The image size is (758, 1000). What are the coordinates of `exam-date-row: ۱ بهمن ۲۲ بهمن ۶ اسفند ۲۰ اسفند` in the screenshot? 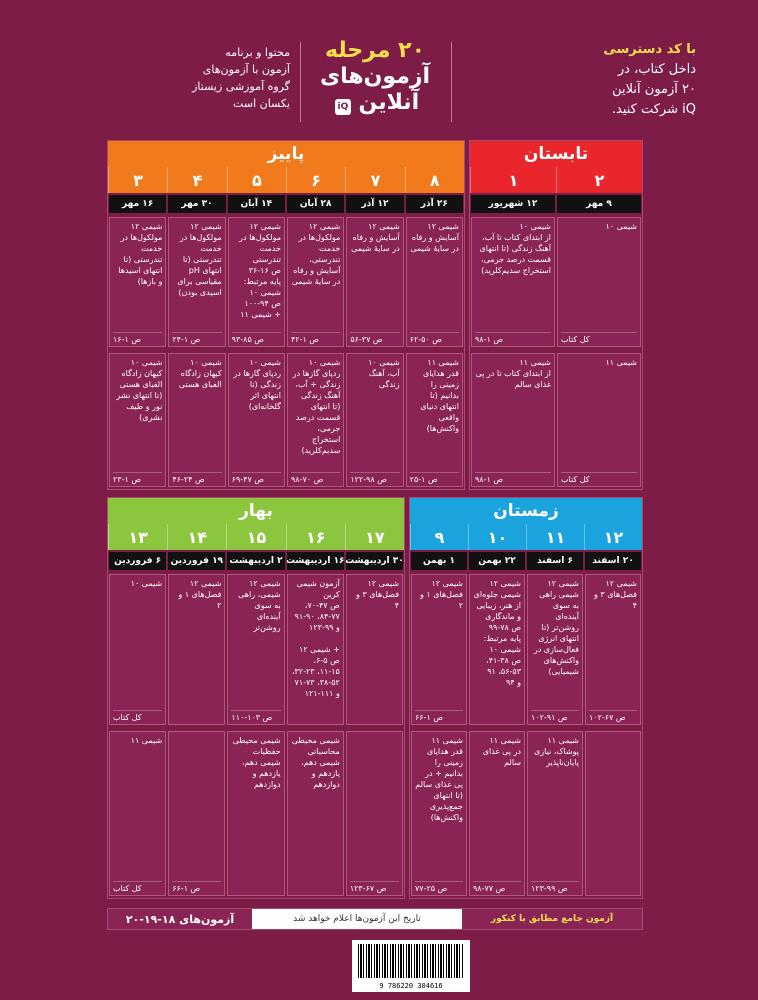 It's located at (526, 561).